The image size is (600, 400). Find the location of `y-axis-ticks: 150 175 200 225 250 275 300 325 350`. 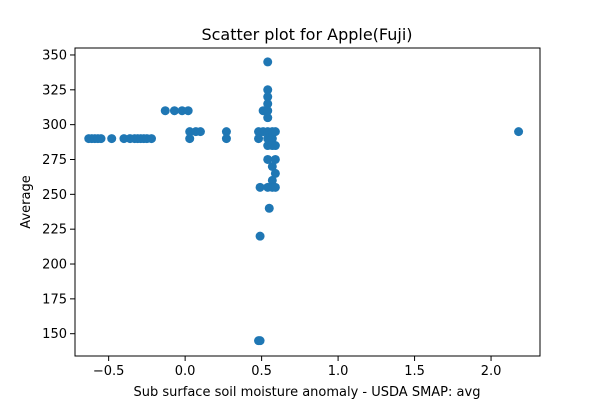

y-axis-ticks: 150 175 200 225 250 275 300 325 350 is located at coordinates (58, 195).